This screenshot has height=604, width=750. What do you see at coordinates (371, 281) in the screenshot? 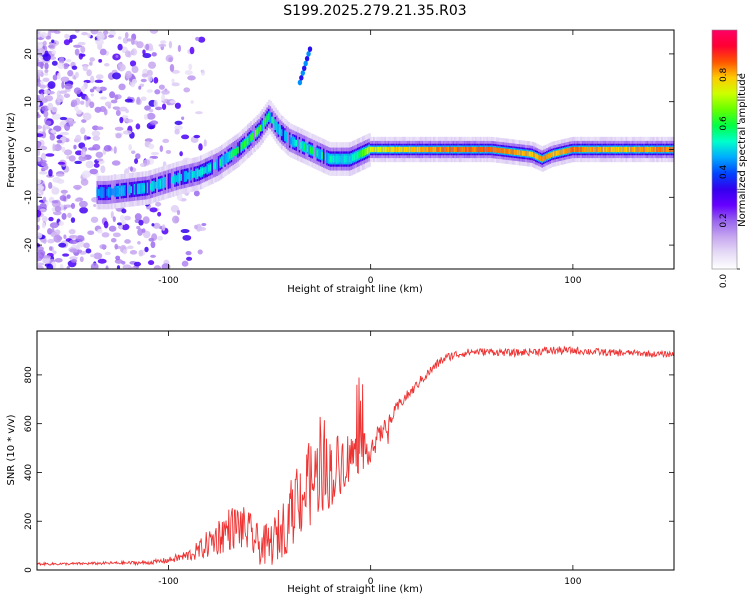
I see `x-tick-label: 0` at bounding box center [371, 281].